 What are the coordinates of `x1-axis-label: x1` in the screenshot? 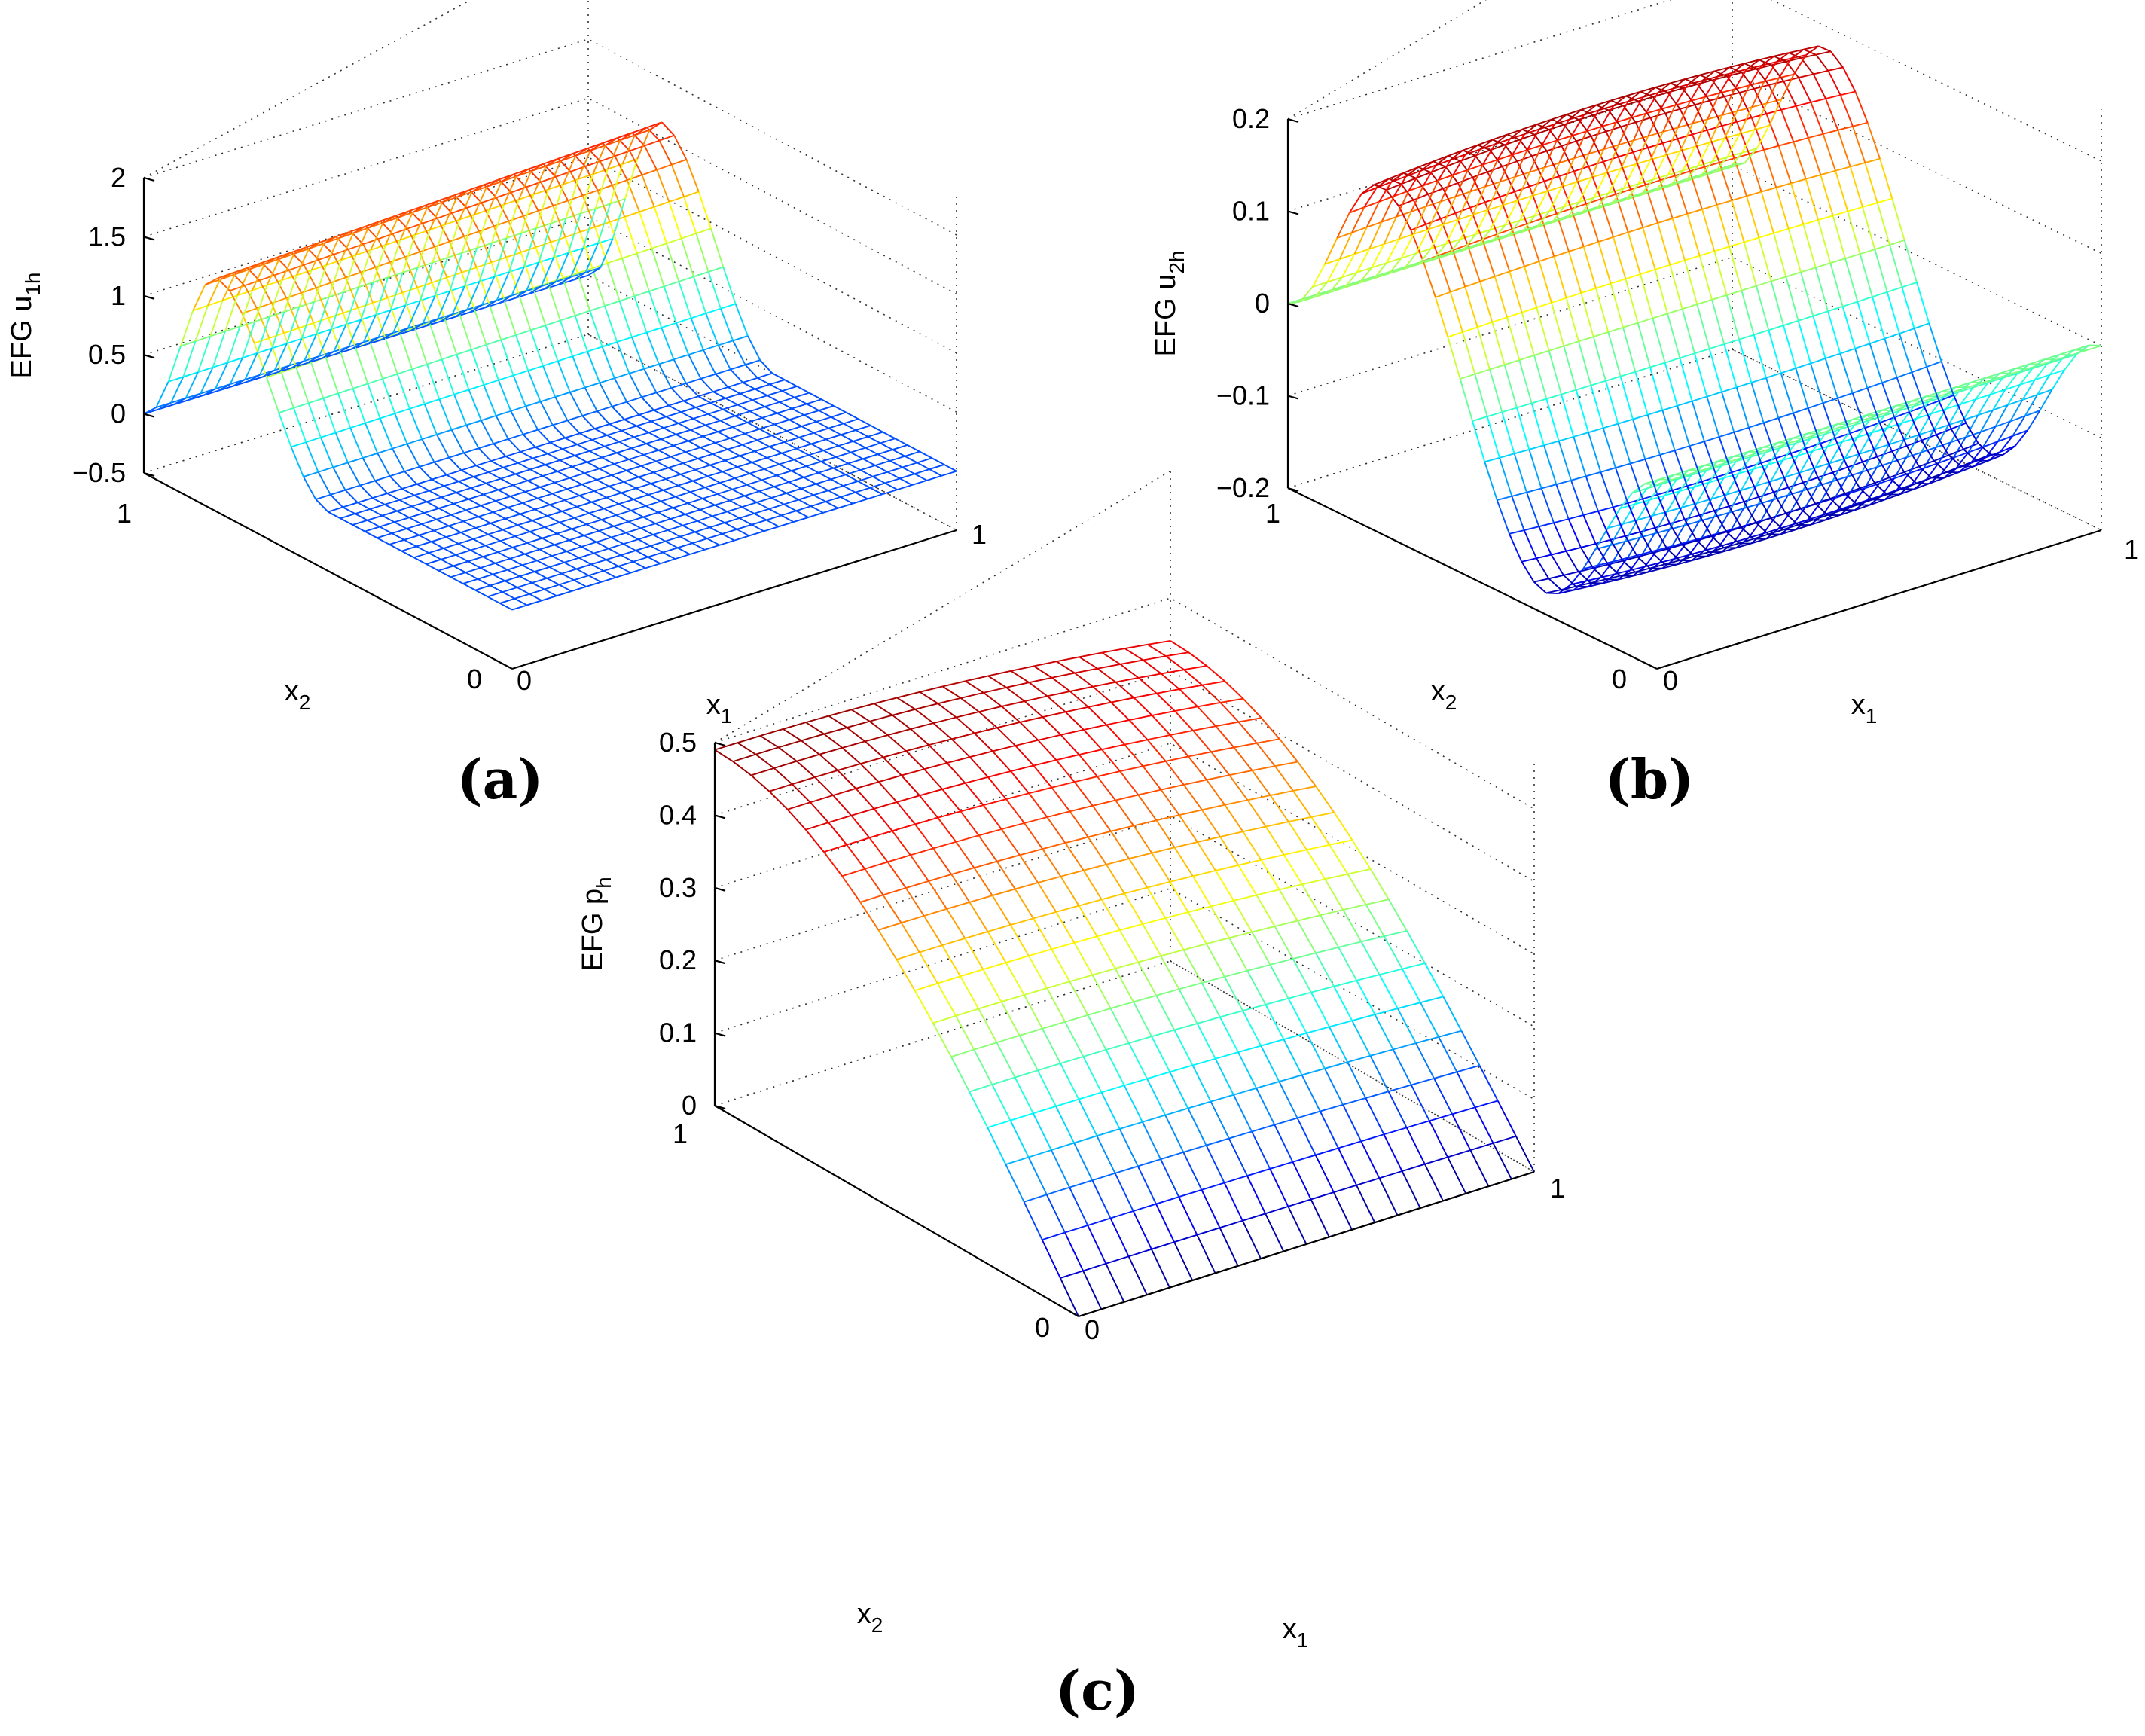 It's located at (719, 708).